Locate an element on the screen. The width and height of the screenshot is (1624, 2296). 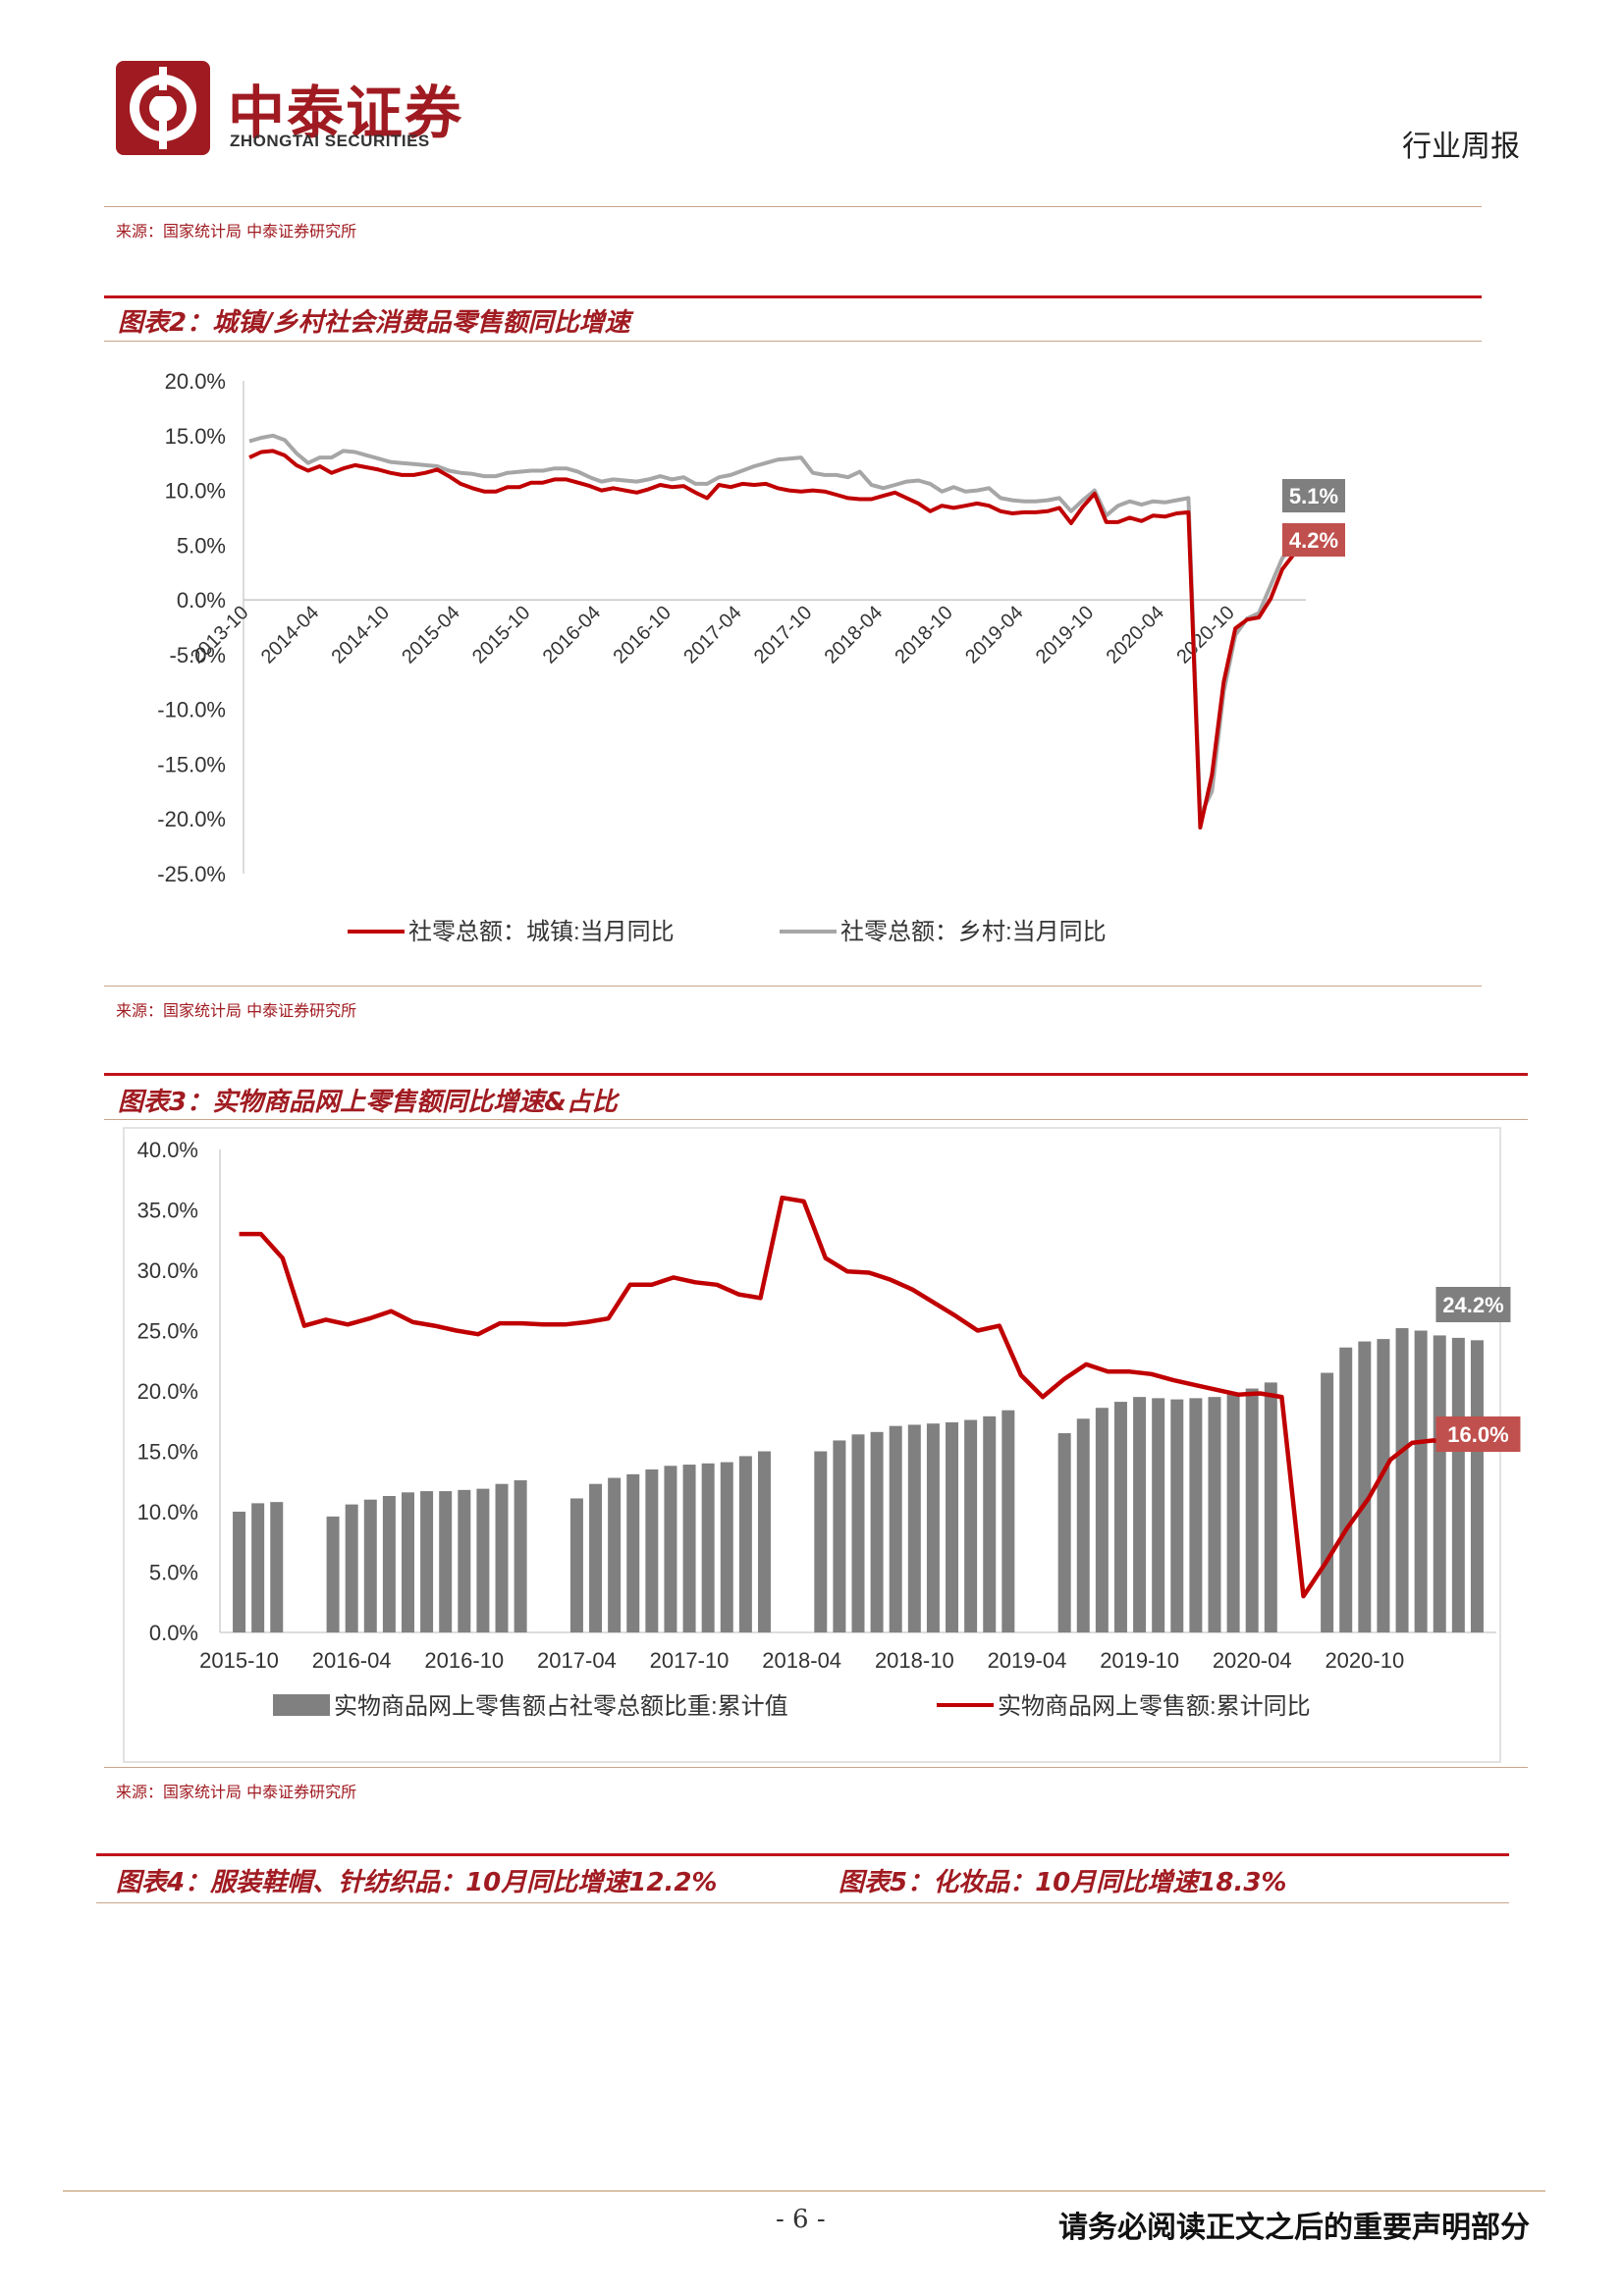
y-tick-label: -20.0% is located at coordinates (191, 819).